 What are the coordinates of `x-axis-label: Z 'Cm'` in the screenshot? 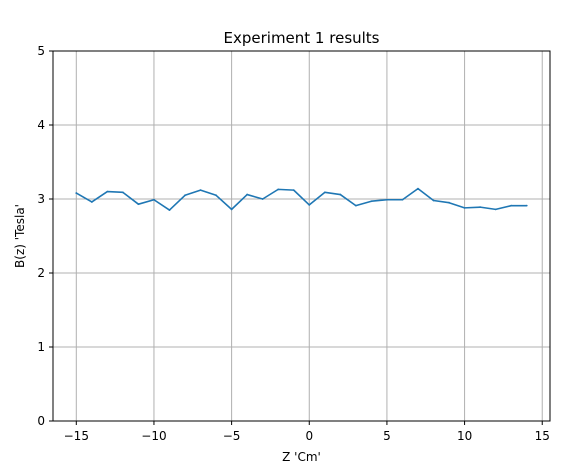 It's located at (301, 457).